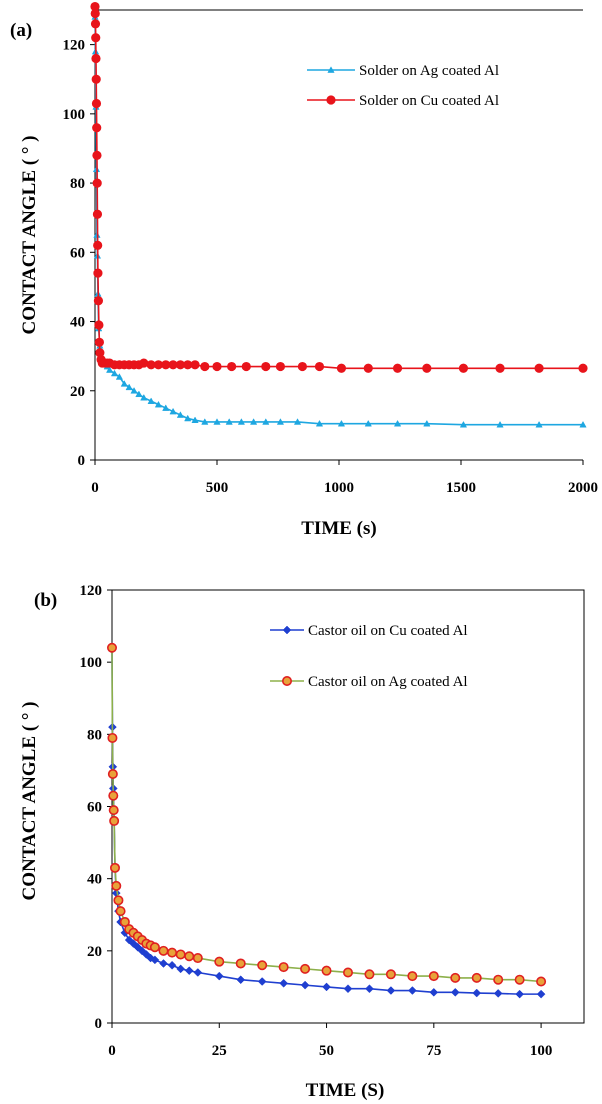  I want to click on x-tick-label: 25, so click(219, 1051).